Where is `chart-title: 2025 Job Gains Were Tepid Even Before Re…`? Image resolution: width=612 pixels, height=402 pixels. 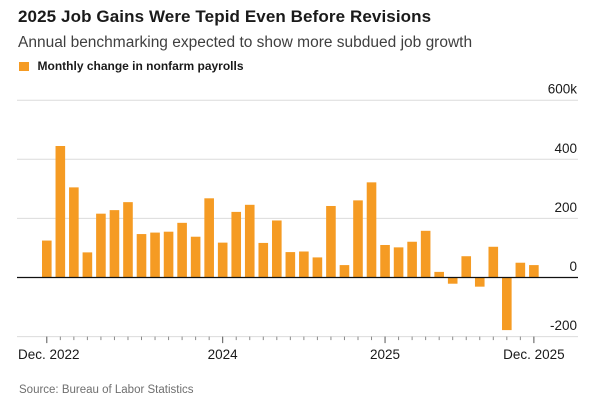 chart-title: 2025 Job Gains Were Tepid Even Before Re… is located at coordinates (225, 16).